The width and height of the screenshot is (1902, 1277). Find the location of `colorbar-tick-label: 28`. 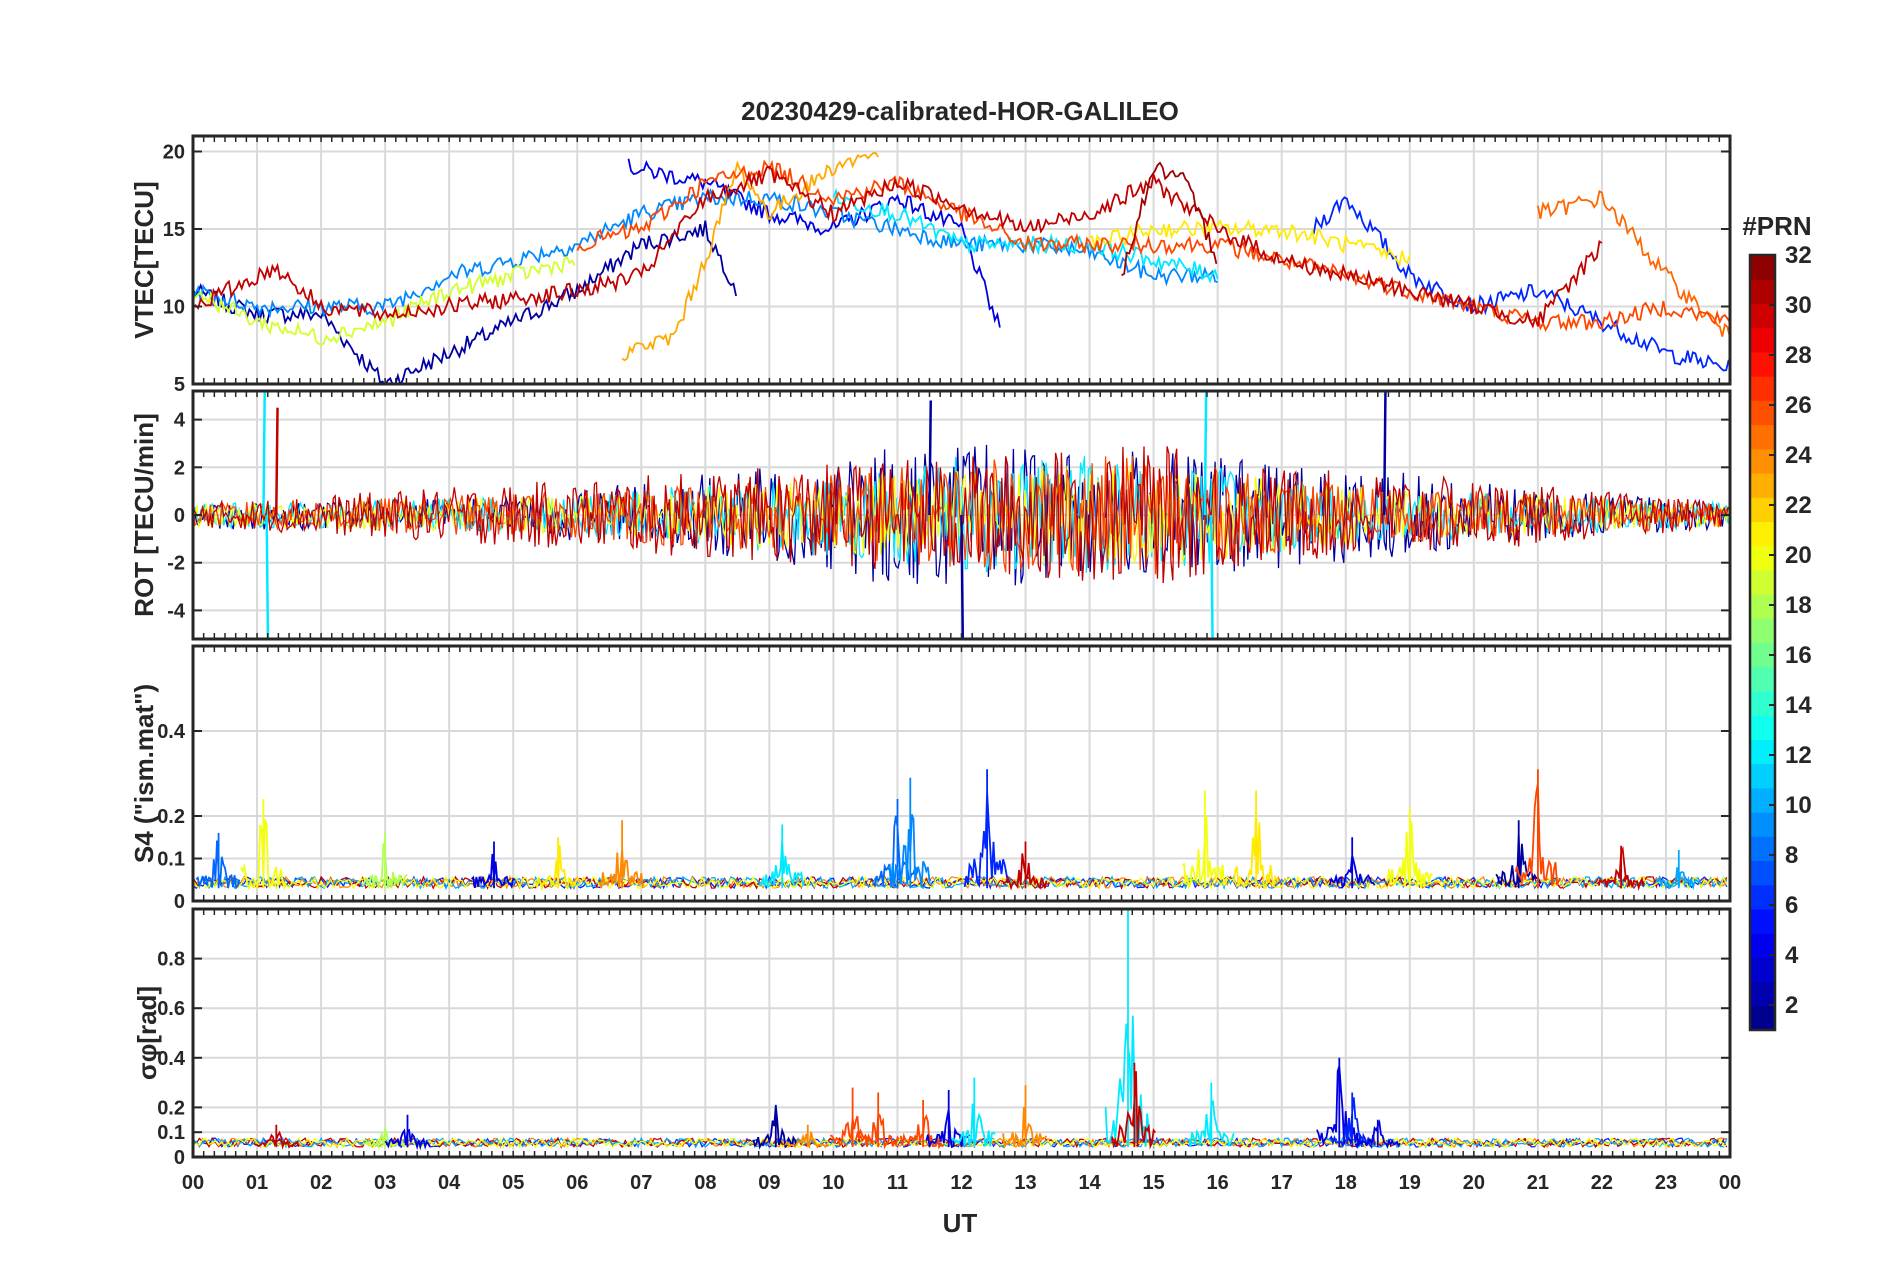

colorbar-tick-label: 28 is located at coordinates (1798, 355).